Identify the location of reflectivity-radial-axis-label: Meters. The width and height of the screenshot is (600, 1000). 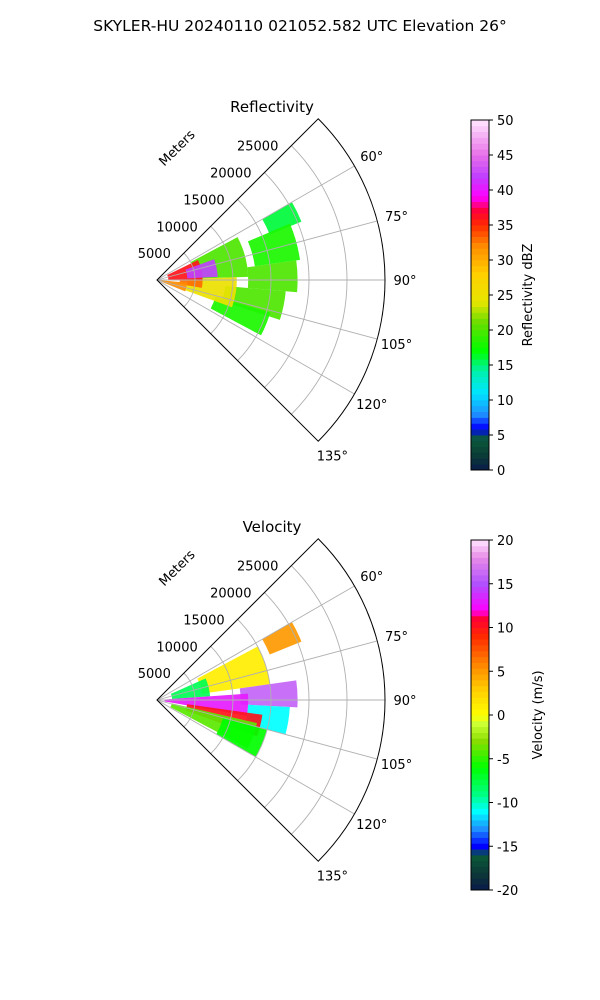
(178, 148).